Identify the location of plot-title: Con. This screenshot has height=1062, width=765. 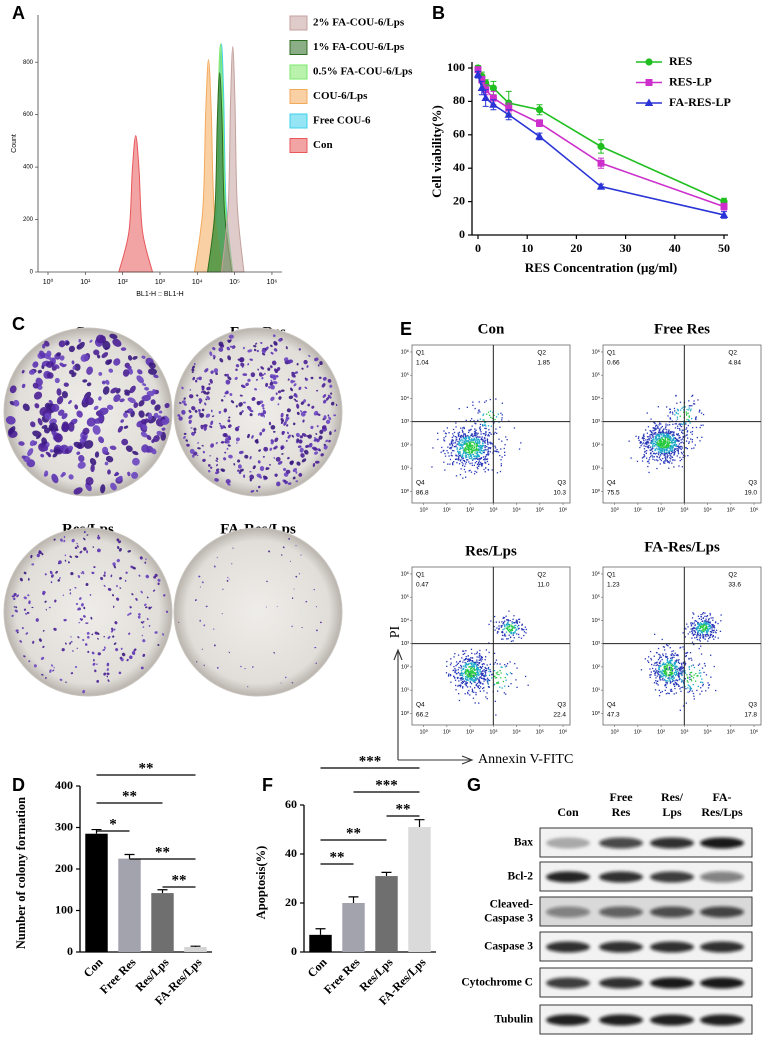
(491, 329).